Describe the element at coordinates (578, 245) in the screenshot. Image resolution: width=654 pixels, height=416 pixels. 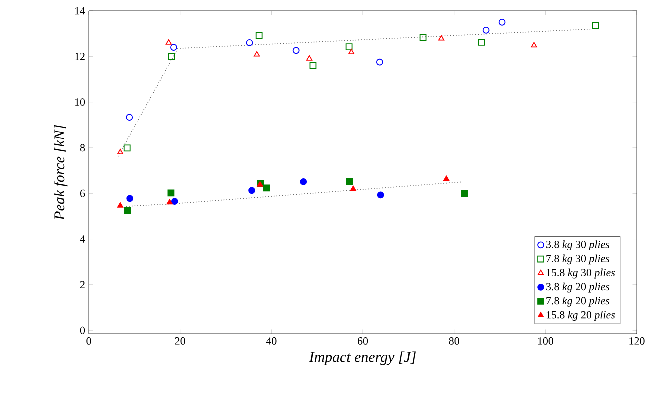
I see `legend-label: 3.8 kg 30 plies` at that location.